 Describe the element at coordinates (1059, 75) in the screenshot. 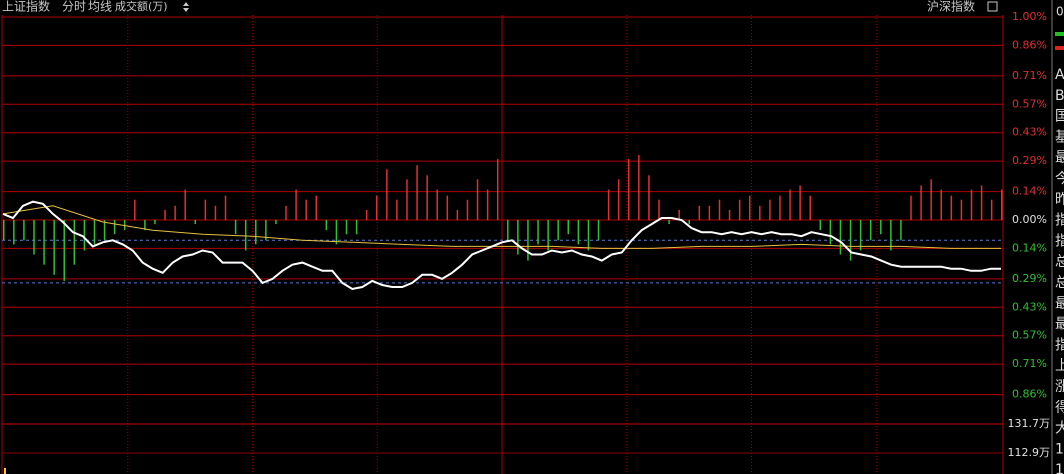

I see `side-row: A` at that location.